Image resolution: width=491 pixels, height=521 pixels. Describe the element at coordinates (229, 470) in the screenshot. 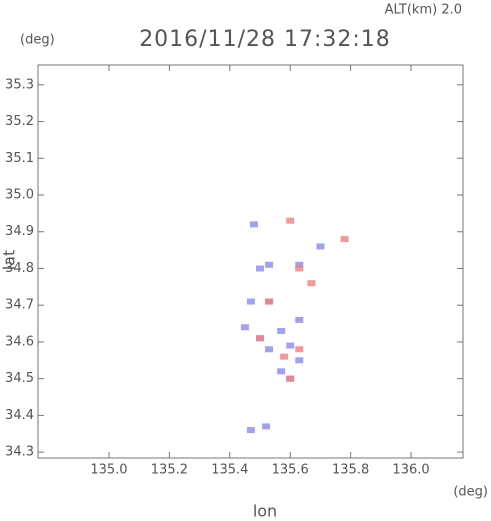

I see `x-tick-label: 135.4` at that location.